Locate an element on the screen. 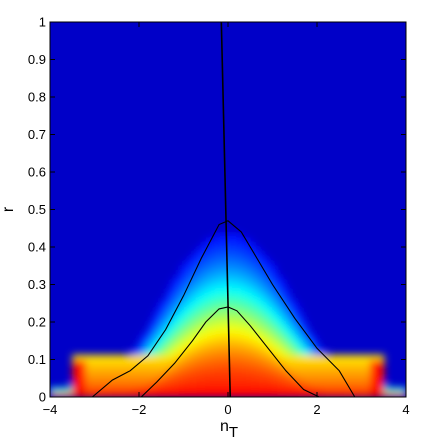 This screenshot has width=421, height=448. y-tick-label: 0.8 is located at coordinates (37, 97).